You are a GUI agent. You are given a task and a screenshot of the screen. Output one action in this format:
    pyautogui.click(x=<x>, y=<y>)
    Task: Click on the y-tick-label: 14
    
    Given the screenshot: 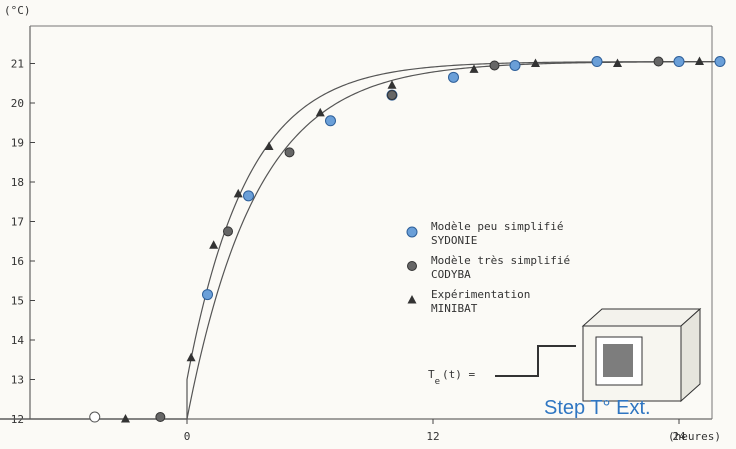 What is the action you would take?
    pyautogui.click(x=18, y=340)
    